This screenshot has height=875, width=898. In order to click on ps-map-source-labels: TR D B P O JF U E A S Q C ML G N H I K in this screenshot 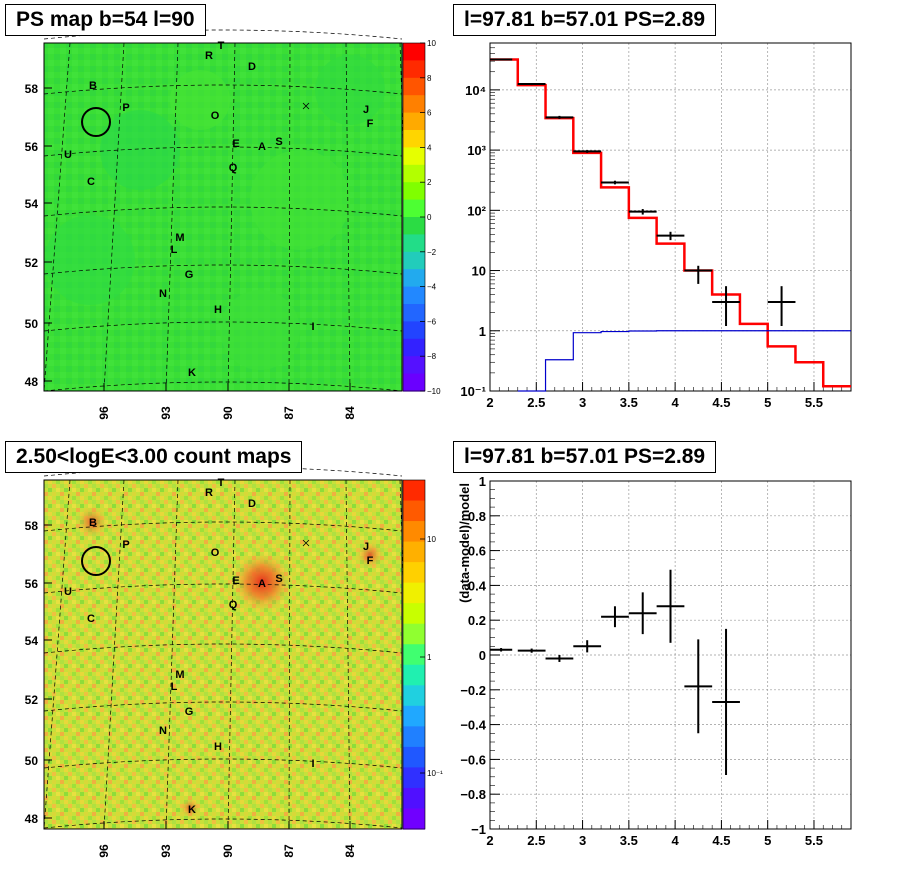, I will do `click(219, 209)`.